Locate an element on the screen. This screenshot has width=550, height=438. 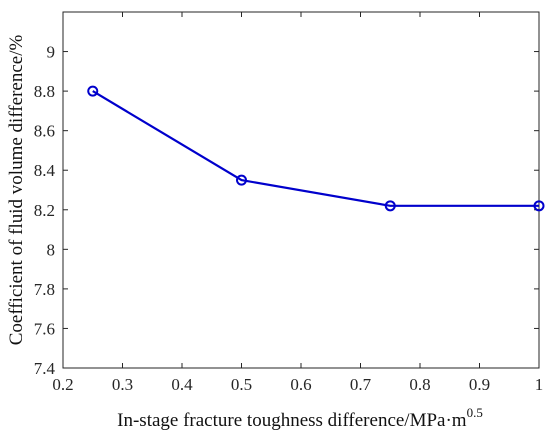
y-tick-label: 7.6 is located at coordinates (44, 328).